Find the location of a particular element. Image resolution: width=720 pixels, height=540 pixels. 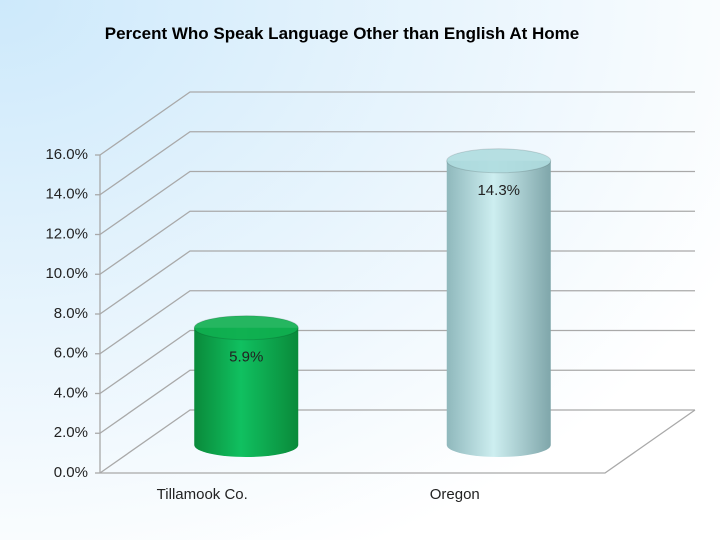

y-tick-label: 8.0% is located at coordinates (71, 313).